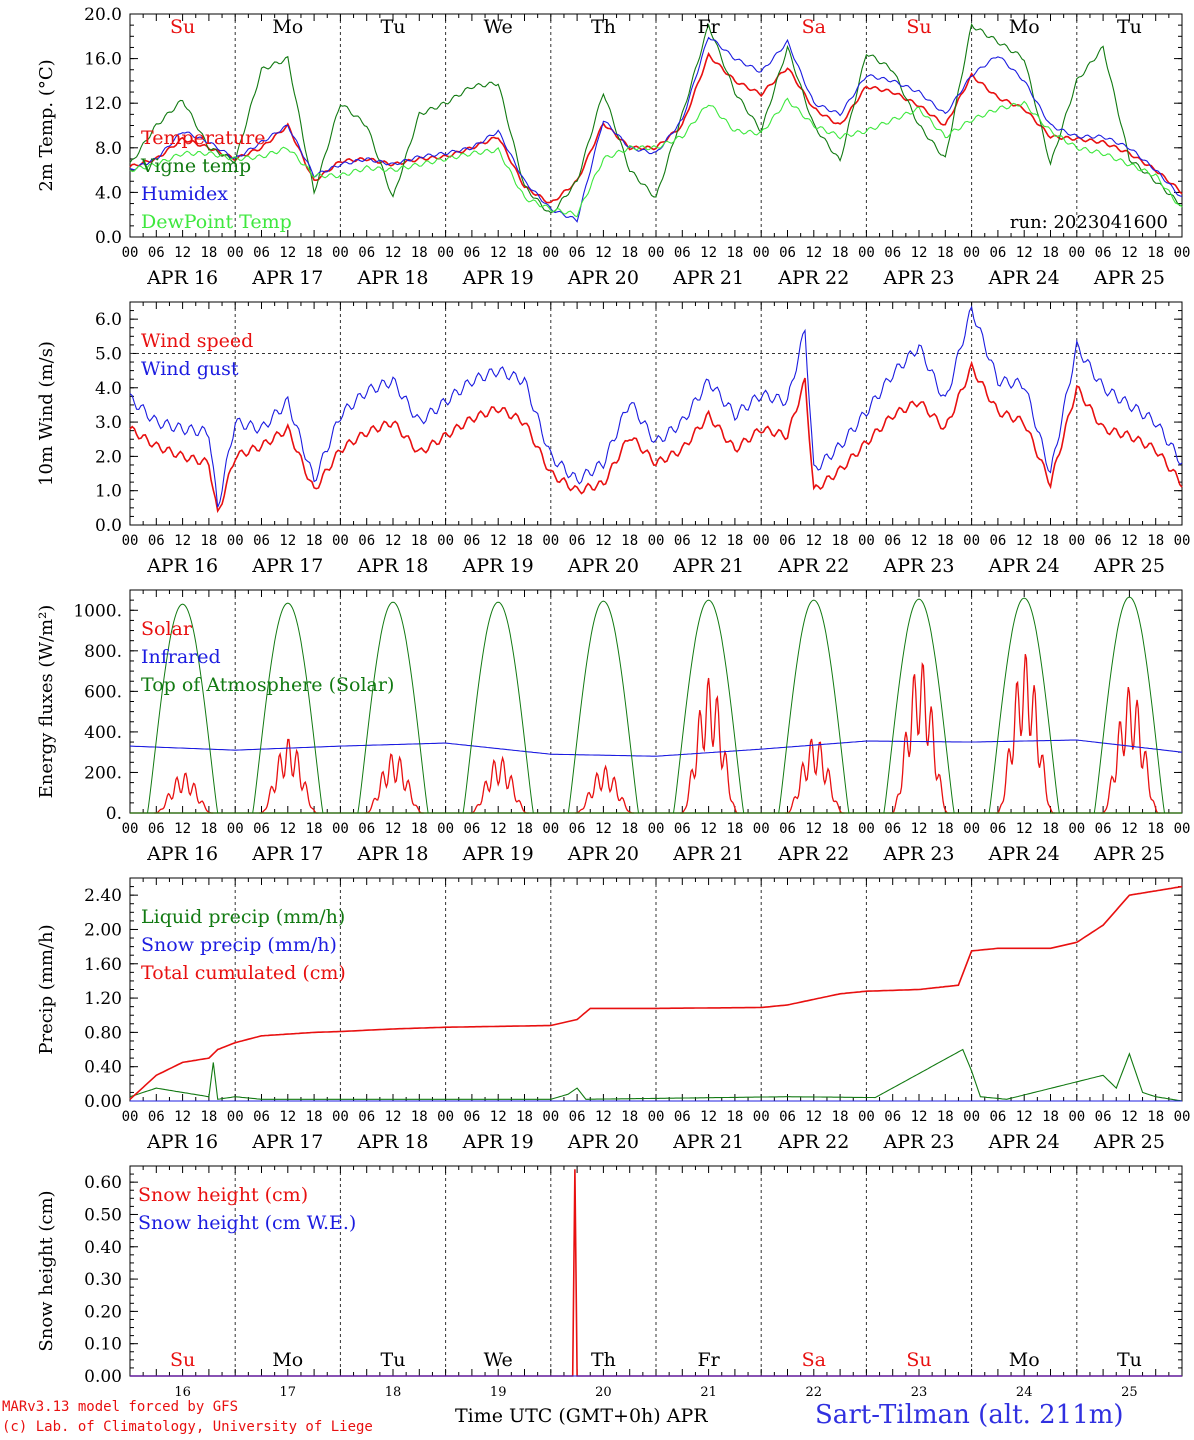 The height and width of the screenshot is (1440, 1194). Describe the element at coordinates (108, 193) in the screenshot. I see `y-tick-label: 4.0` at that location.